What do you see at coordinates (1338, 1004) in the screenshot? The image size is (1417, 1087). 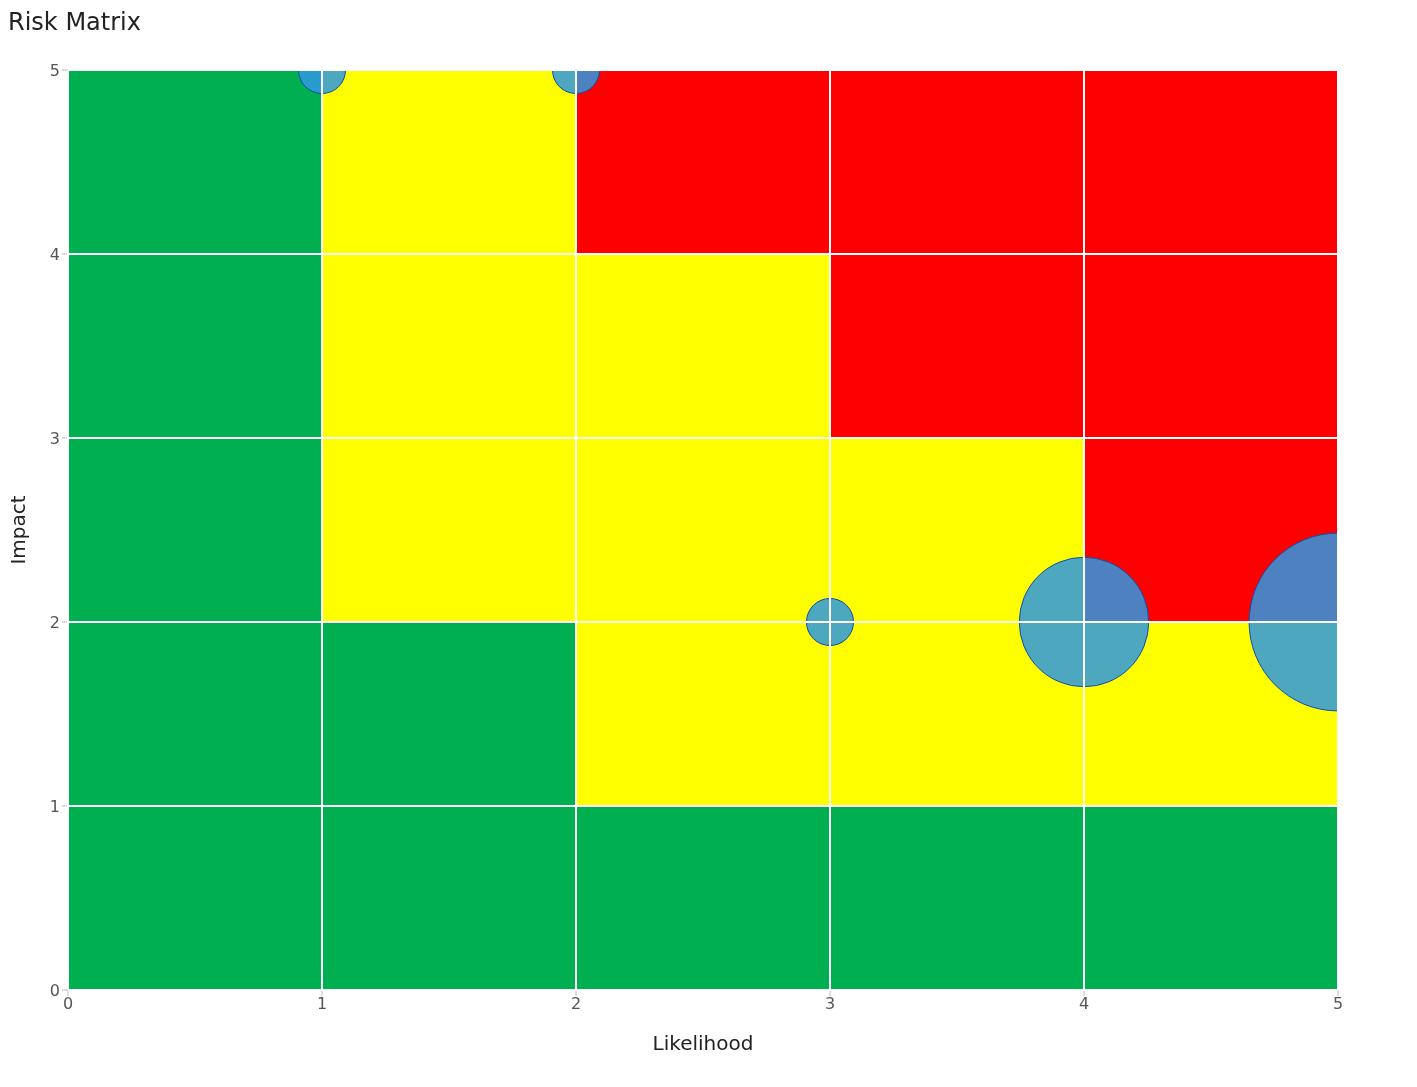 I see `x-tick-label: 5` at bounding box center [1338, 1004].